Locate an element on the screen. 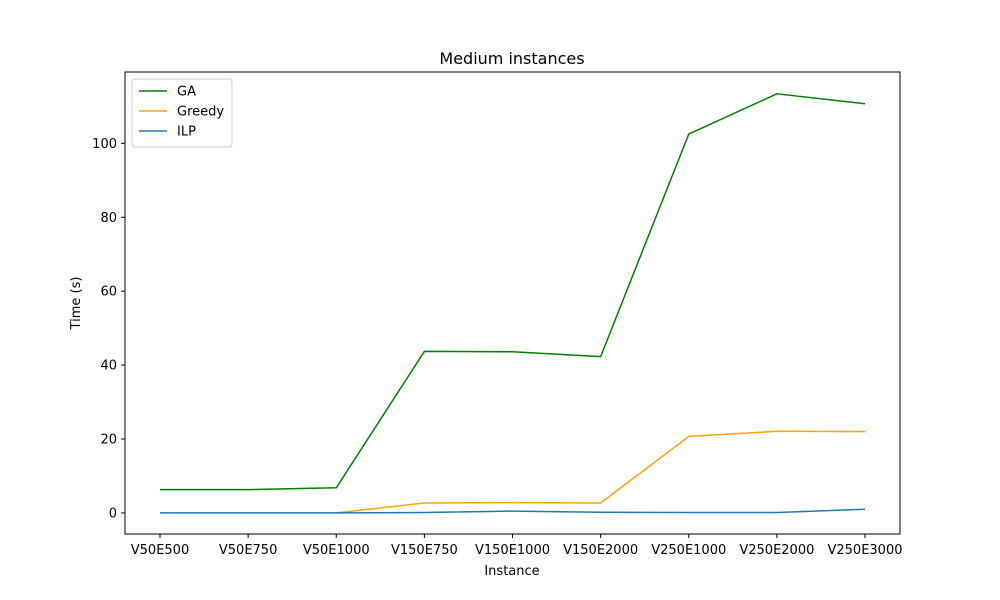 This screenshot has width=1000, height=600. series-line-greedy is located at coordinates (601, 472).